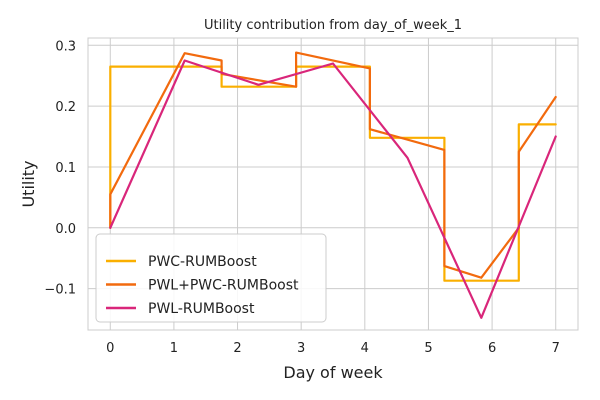  I want to click on x-tick-label: 7, so click(556, 348).